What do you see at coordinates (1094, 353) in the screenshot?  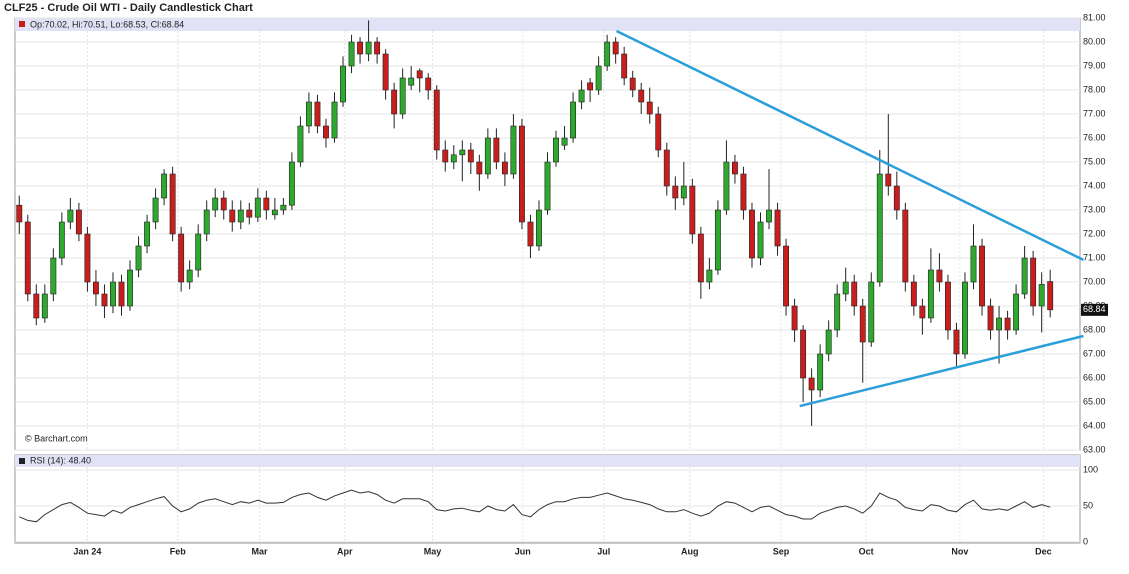 I see `y-tick-label: 67.00` at bounding box center [1094, 353].